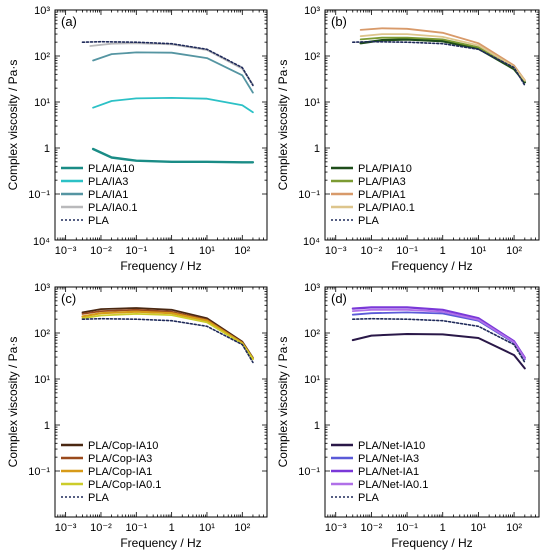  What do you see at coordinates (124, 485) in the screenshot?
I see `legend-label: PLA/Cop-IA0.1` at bounding box center [124, 485].